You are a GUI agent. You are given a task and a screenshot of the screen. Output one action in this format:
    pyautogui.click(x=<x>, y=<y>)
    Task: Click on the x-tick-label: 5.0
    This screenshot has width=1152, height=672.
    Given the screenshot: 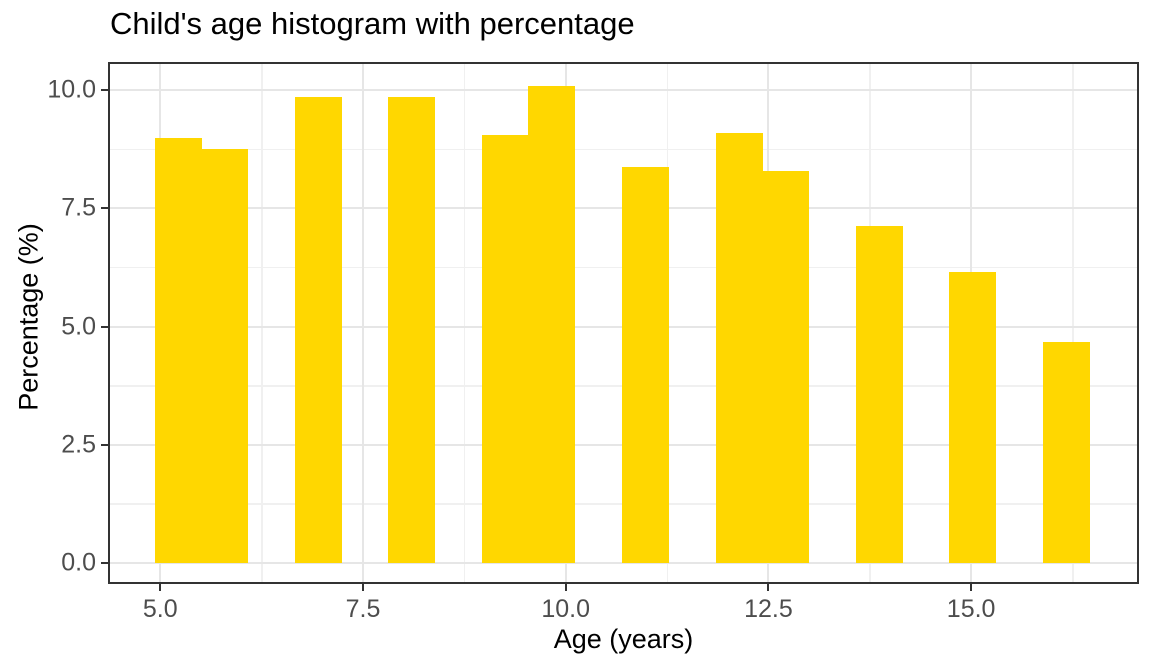 What is the action you would take?
    pyautogui.click(x=160, y=609)
    